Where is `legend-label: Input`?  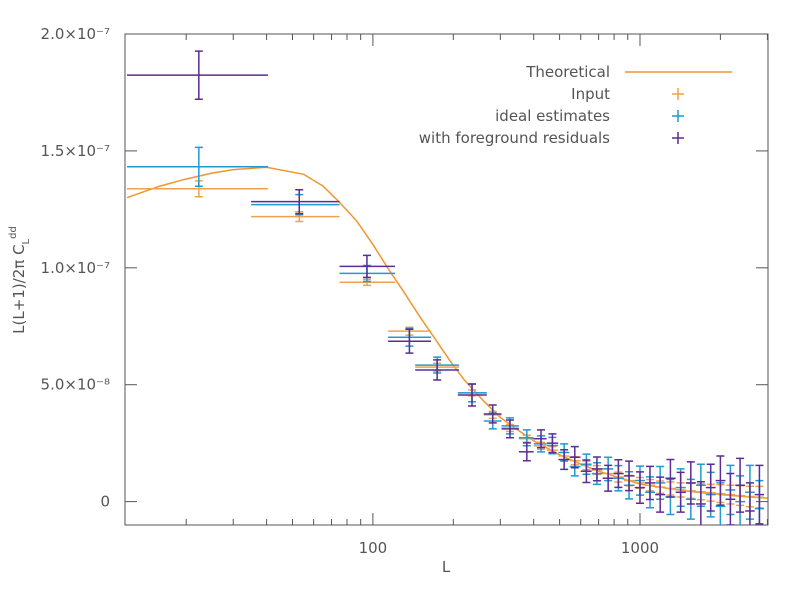
legend-label: Input is located at coordinates (590, 94).